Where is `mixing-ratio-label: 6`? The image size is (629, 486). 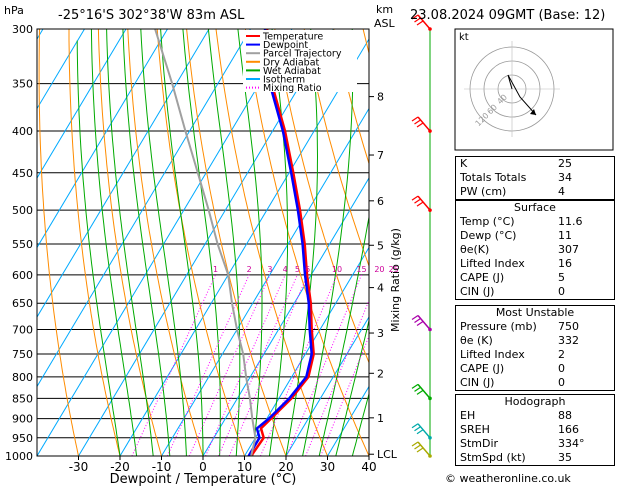
mixing-ratio-label: 6 is located at coordinates (307, 269).